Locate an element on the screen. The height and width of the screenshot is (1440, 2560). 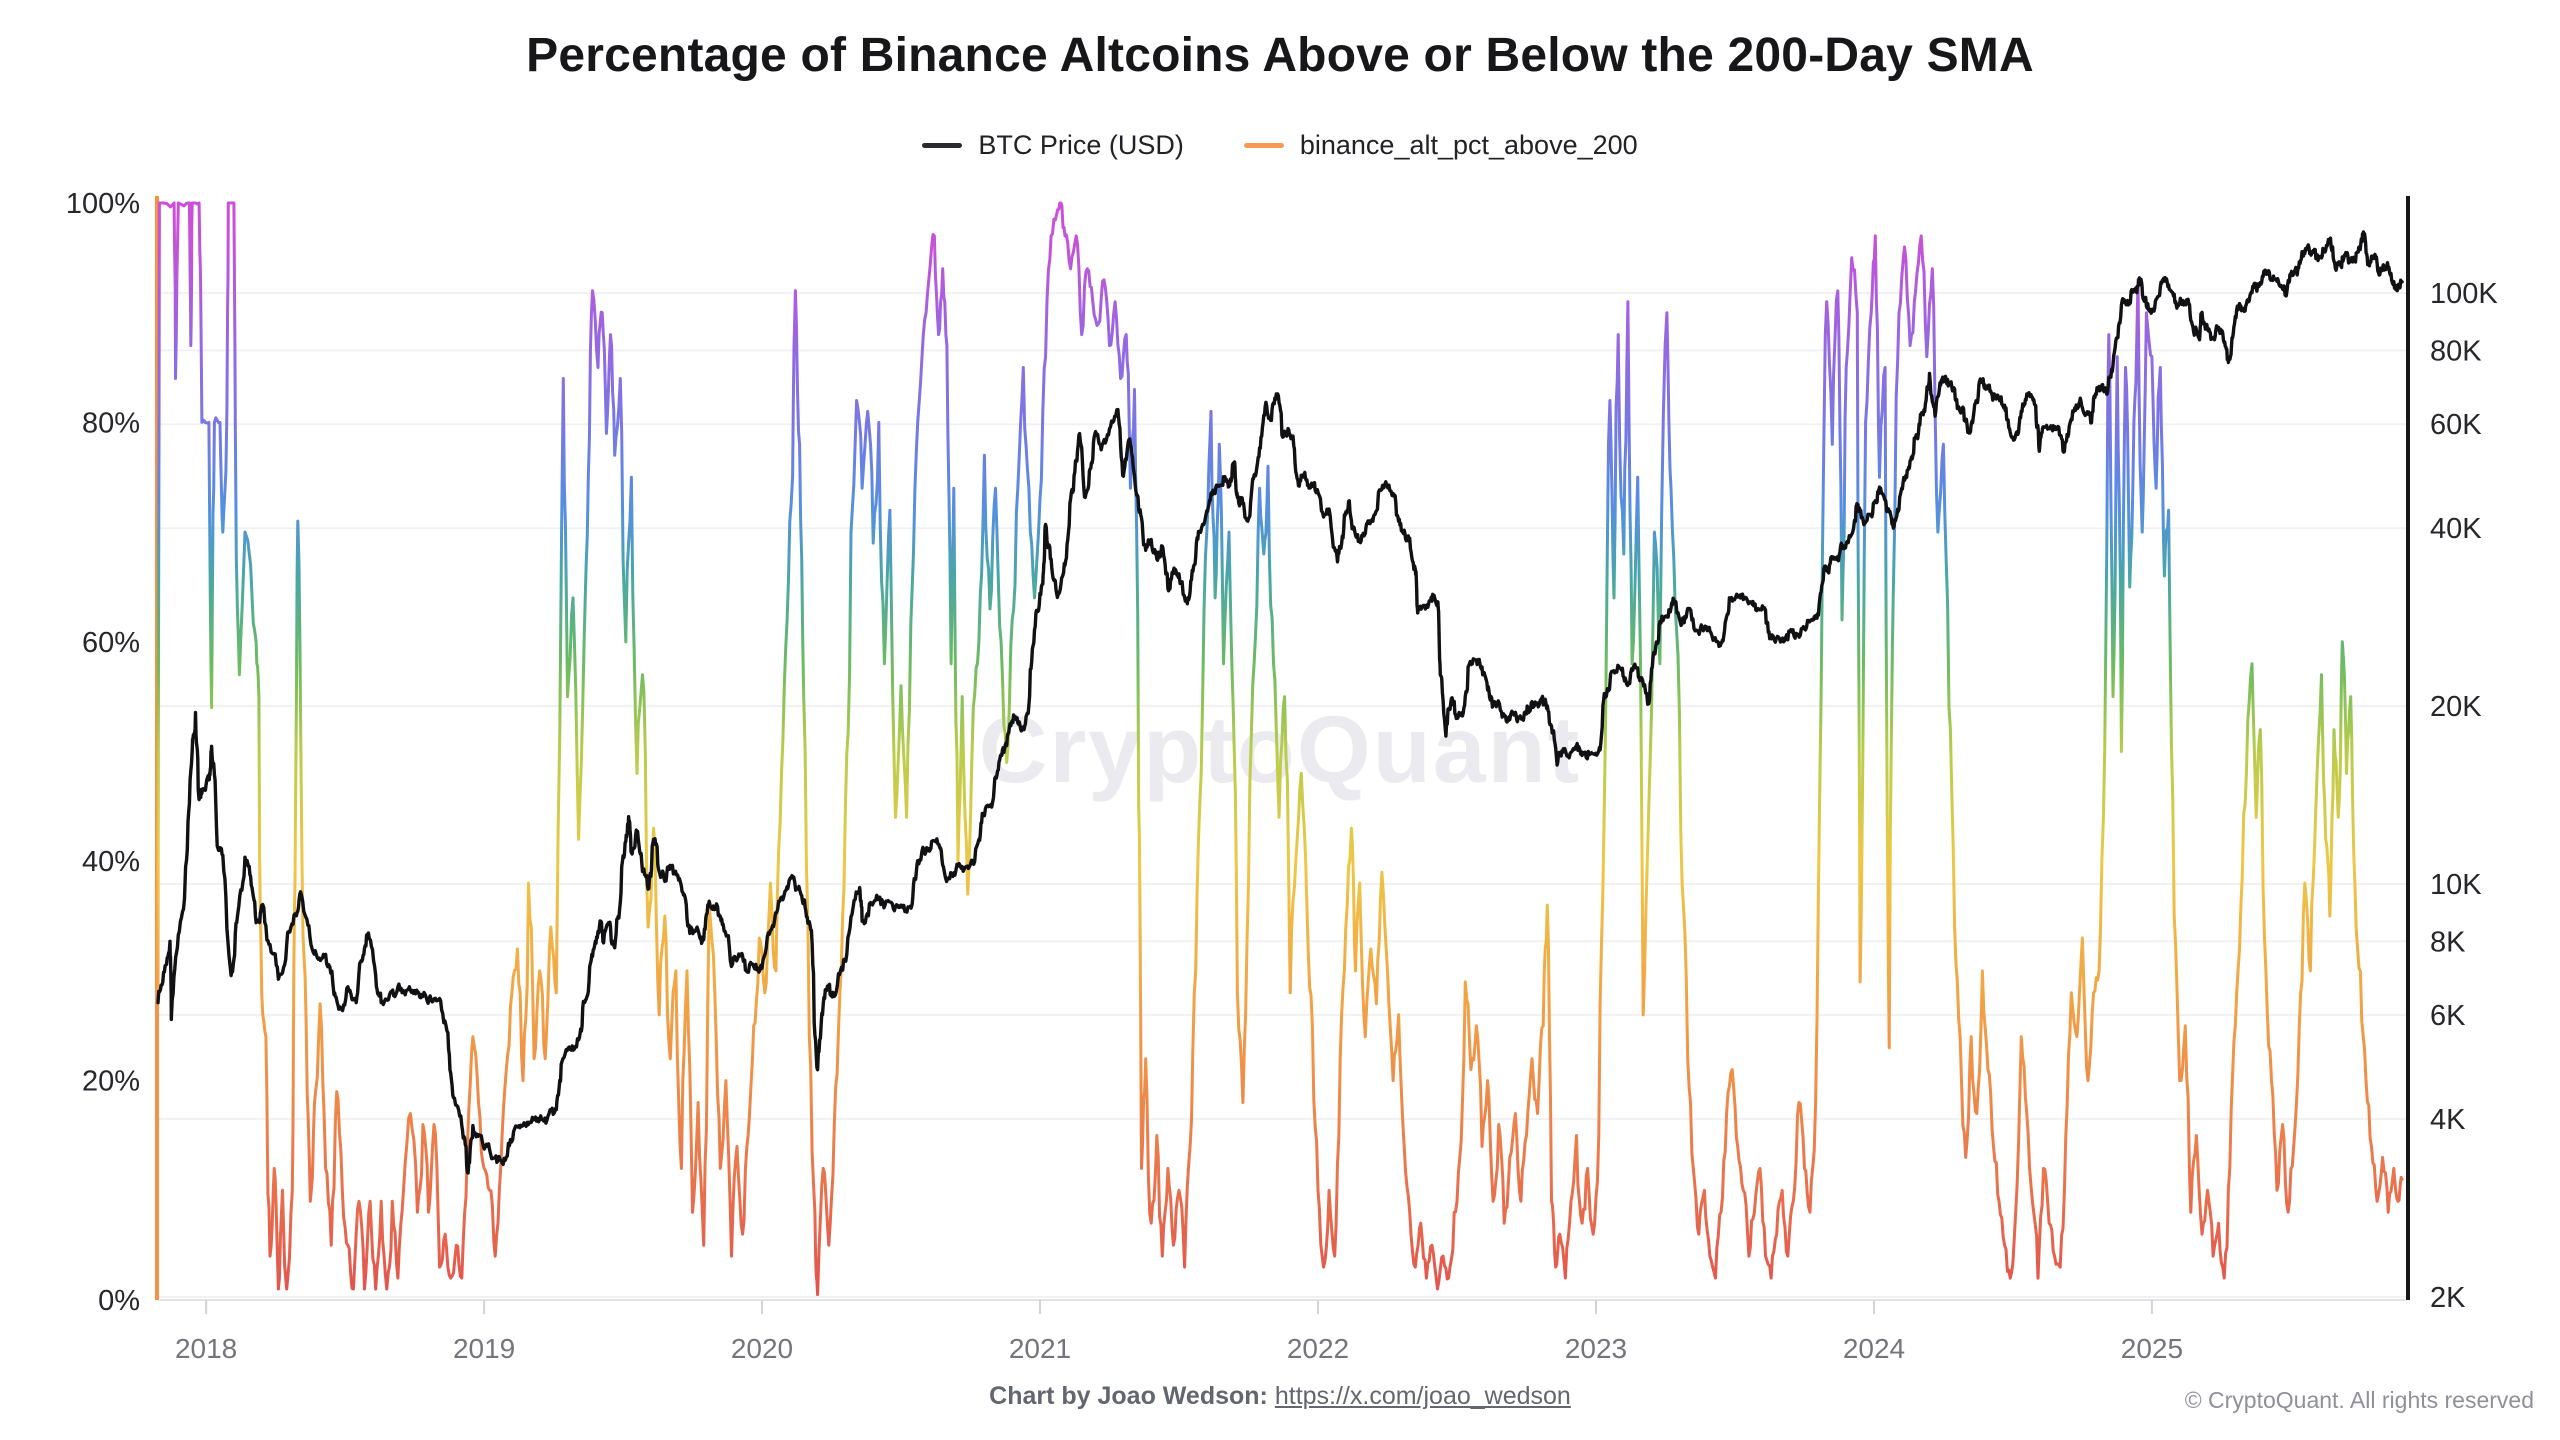
legend-item-btc: BTC Price (USD) is located at coordinates (1053, 145).